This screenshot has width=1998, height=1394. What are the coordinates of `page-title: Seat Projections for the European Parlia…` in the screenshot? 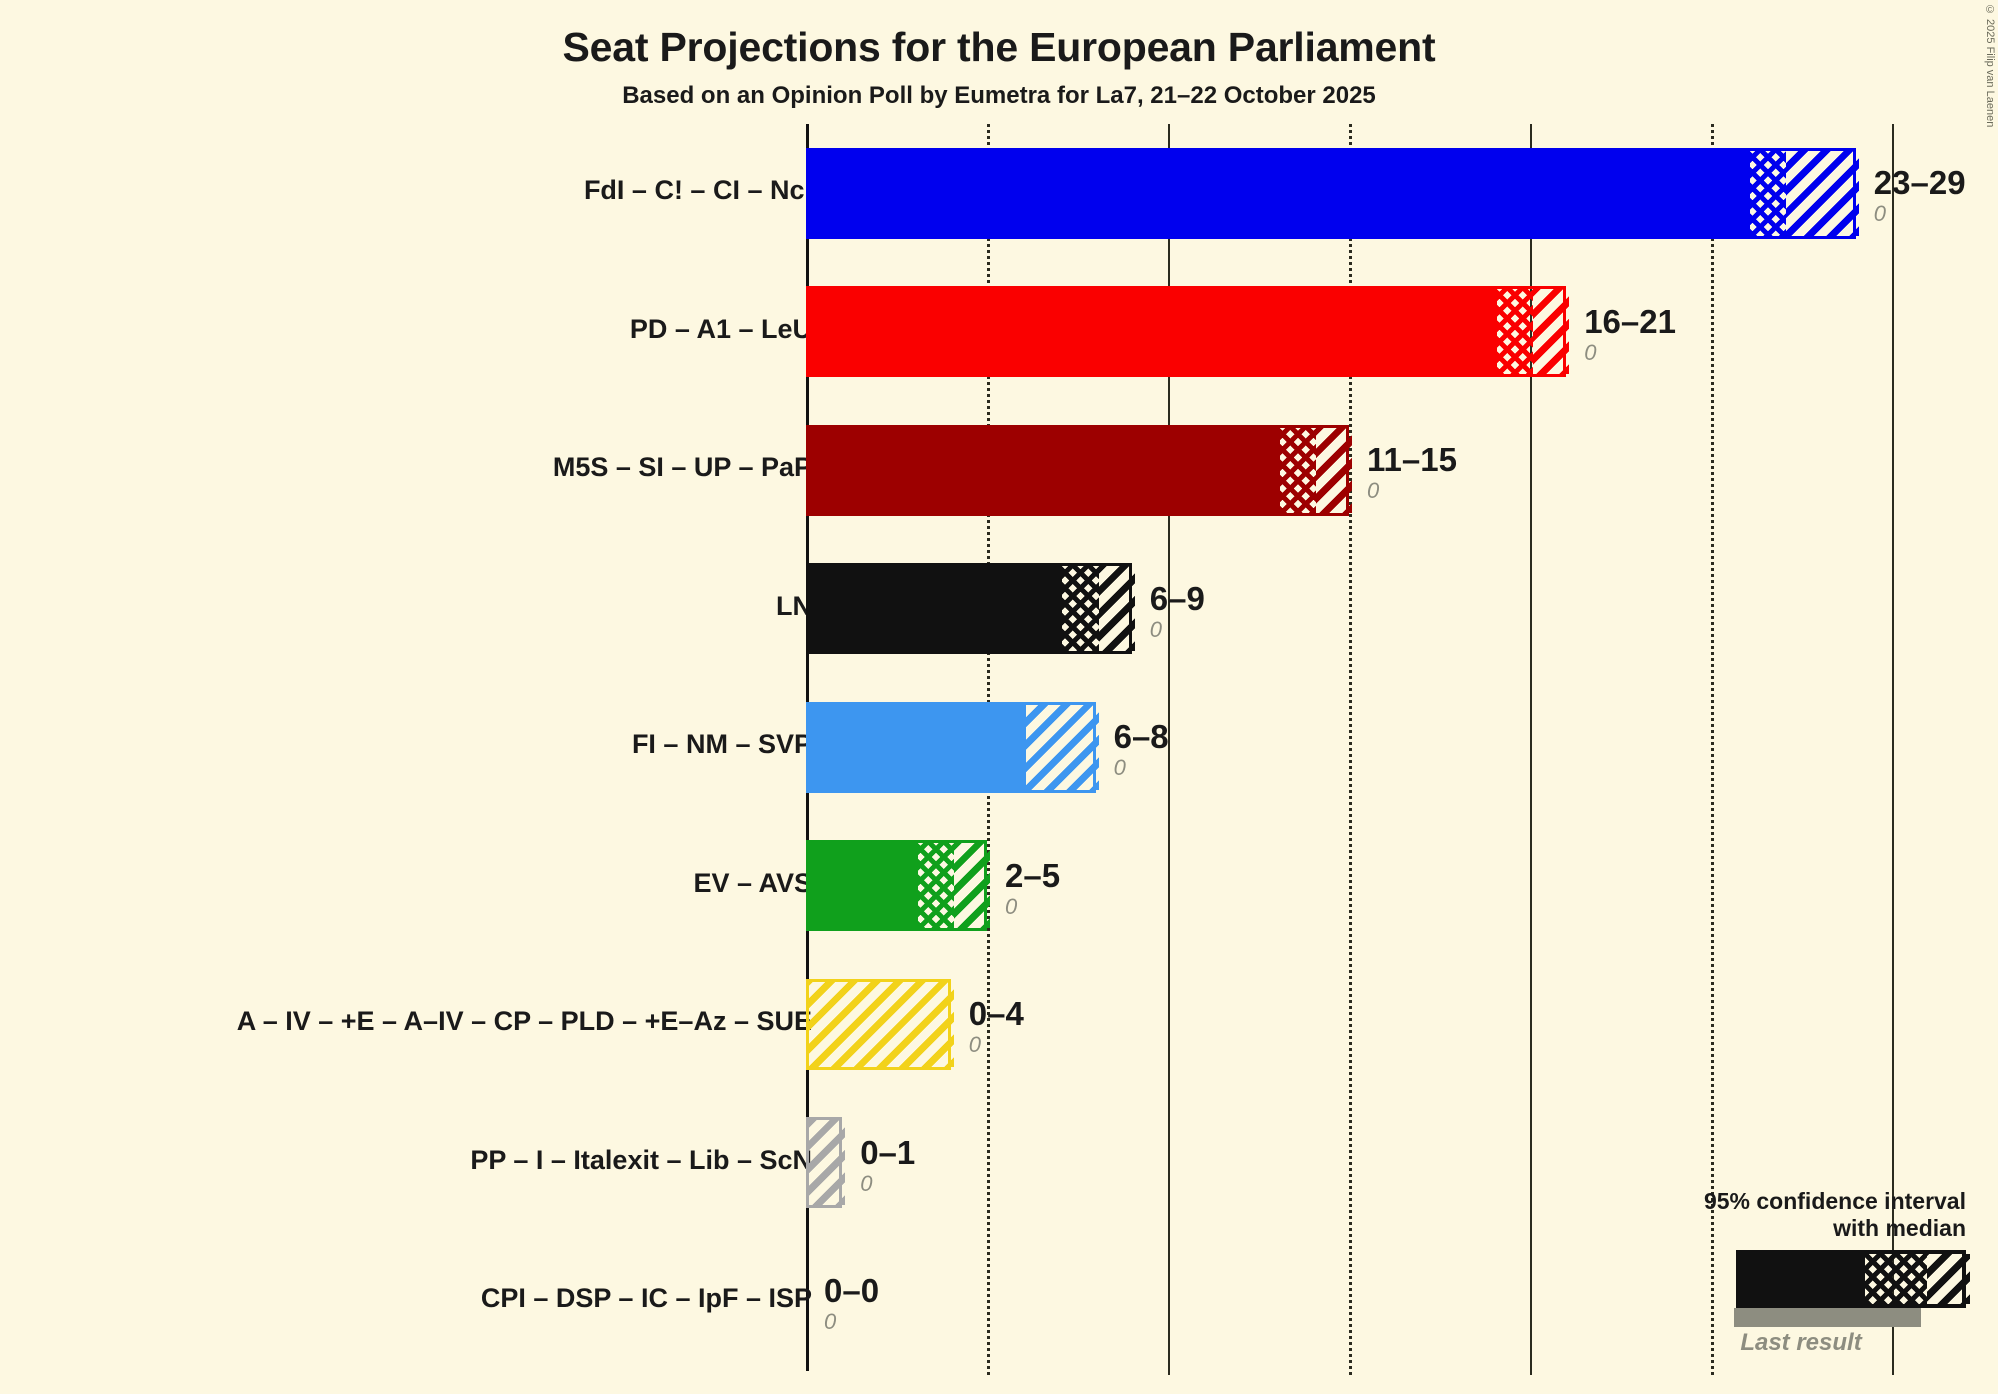 It's located at (999, 47).